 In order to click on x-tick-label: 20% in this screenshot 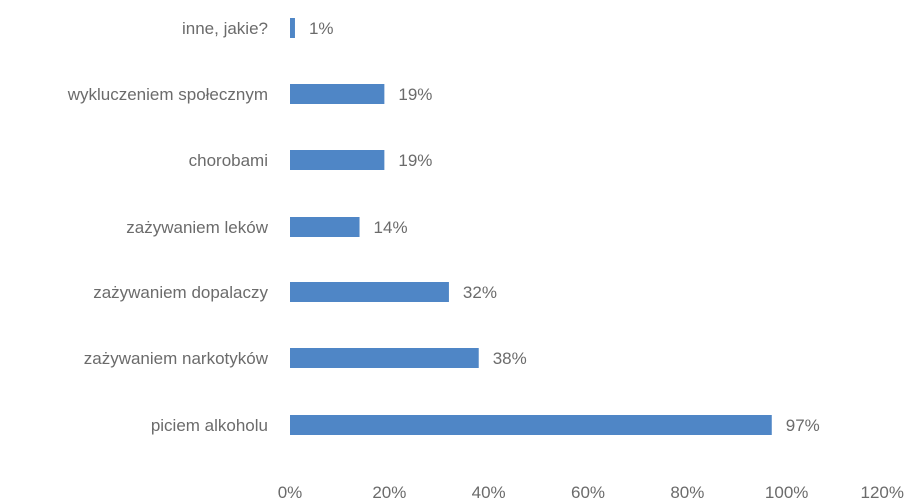, I will do `click(389, 492)`.